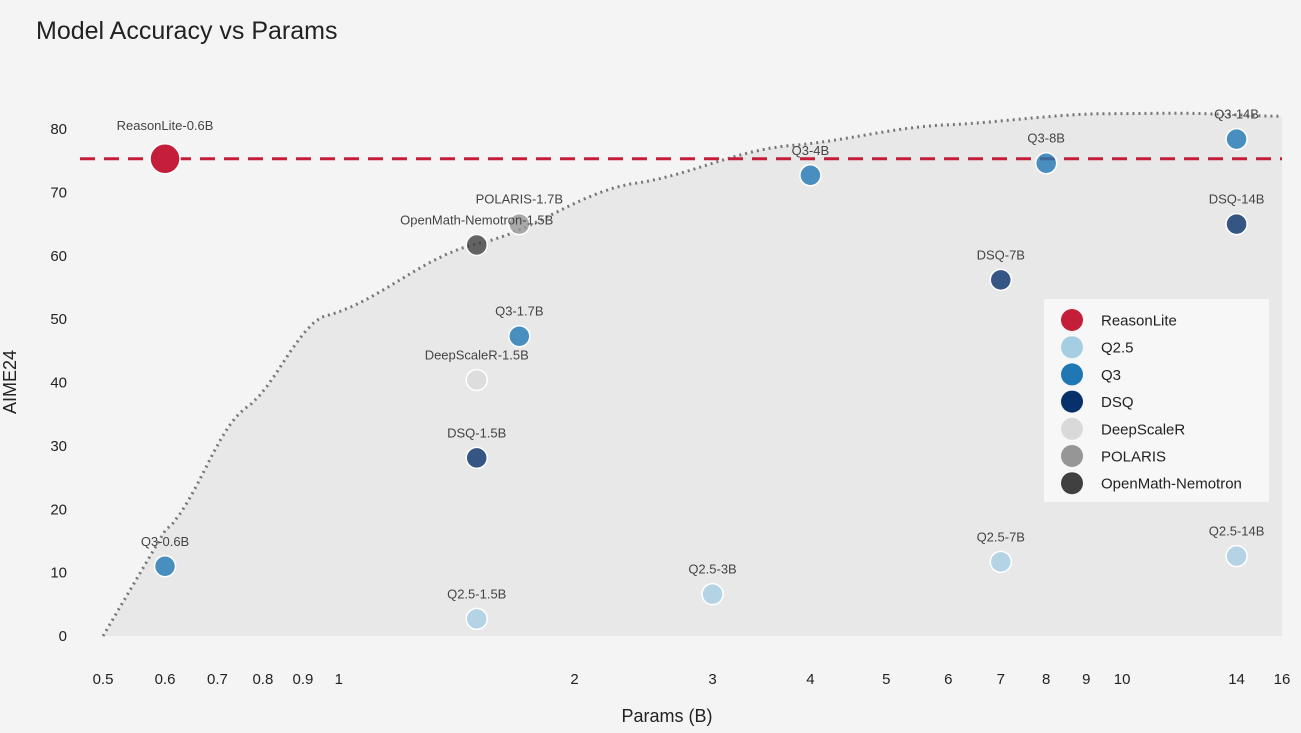 This screenshot has width=1301, height=733. I want to click on y-tick-label: 70, so click(58, 192).